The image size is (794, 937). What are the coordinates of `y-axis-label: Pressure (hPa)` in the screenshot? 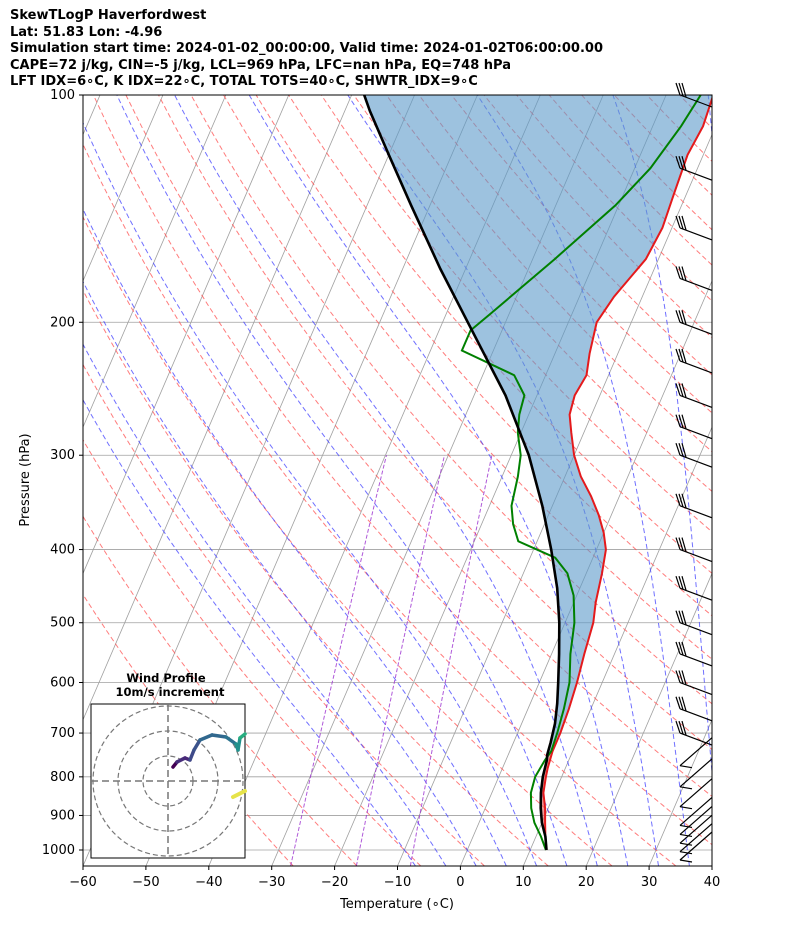 It's located at (25, 479).